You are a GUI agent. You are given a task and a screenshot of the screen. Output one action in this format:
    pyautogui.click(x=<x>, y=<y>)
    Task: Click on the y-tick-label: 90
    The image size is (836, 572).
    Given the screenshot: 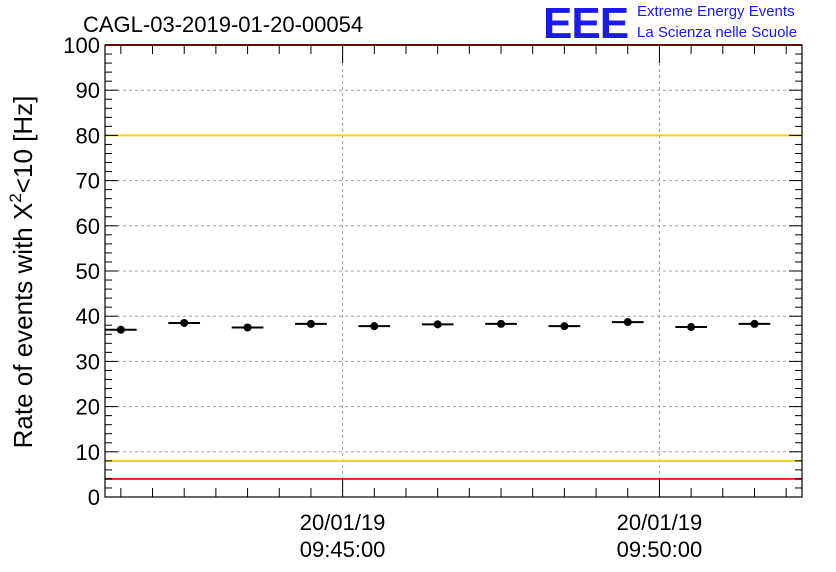 What is the action you would take?
    pyautogui.click(x=88, y=90)
    